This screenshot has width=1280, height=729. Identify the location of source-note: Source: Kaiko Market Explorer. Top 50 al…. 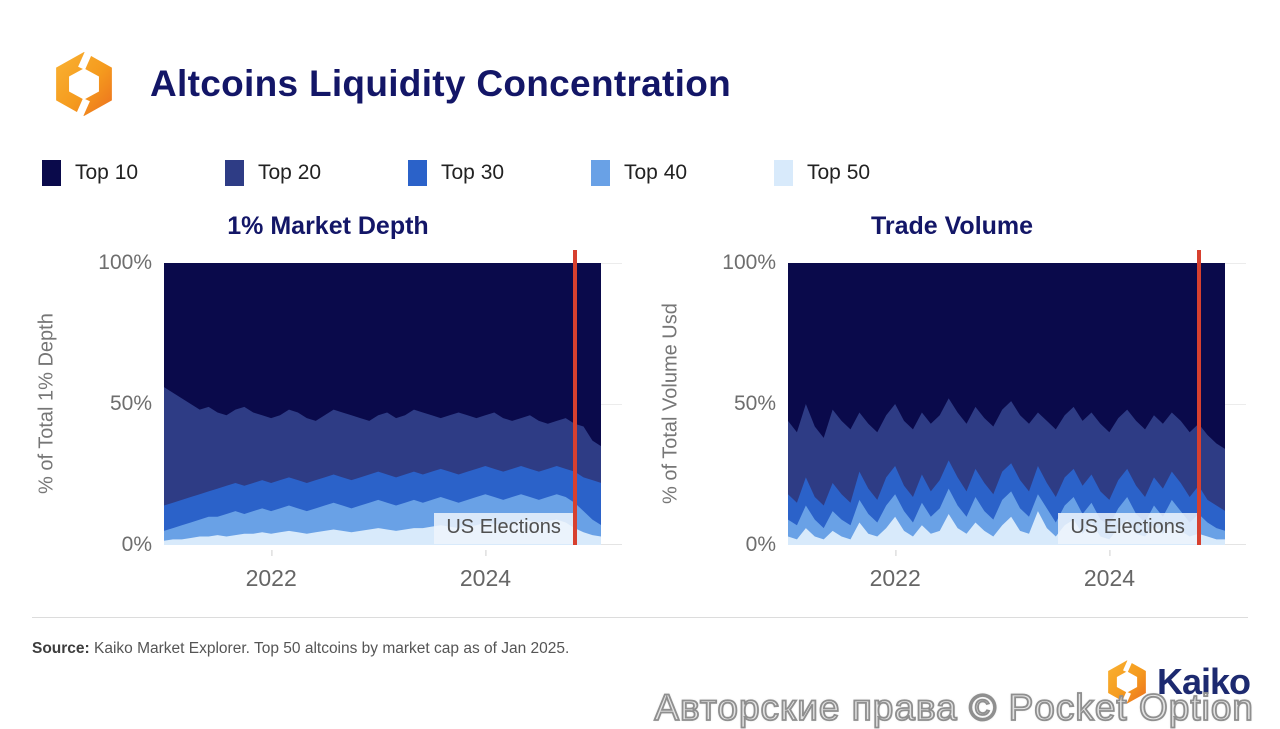
(656, 649).